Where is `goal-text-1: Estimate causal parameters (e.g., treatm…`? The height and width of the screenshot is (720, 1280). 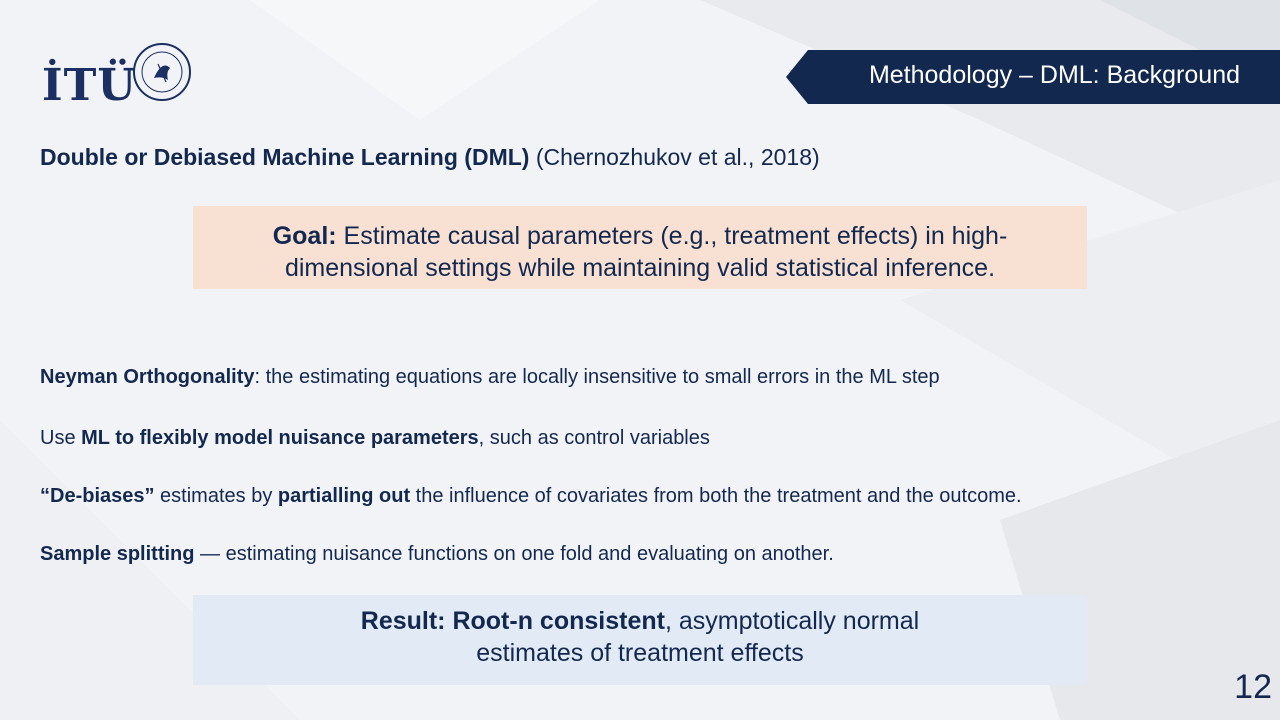 goal-text-1: Estimate causal parameters (e.g., treatm… is located at coordinates (672, 236).